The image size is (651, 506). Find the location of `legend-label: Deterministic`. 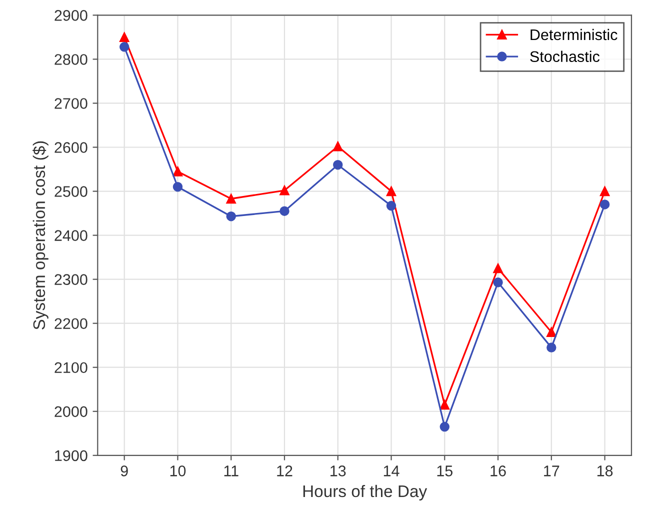

legend-label: Deterministic is located at coordinates (574, 34).